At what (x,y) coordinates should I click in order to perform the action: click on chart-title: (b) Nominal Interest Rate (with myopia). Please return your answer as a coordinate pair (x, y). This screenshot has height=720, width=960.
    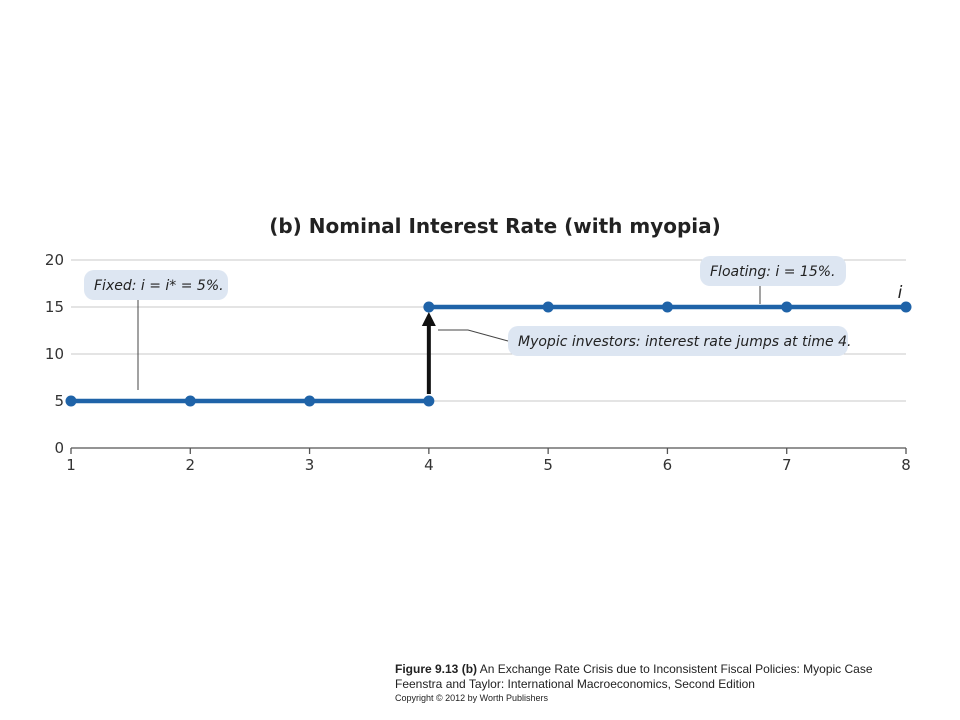
    Looking at the image, I should click on (495, 226).